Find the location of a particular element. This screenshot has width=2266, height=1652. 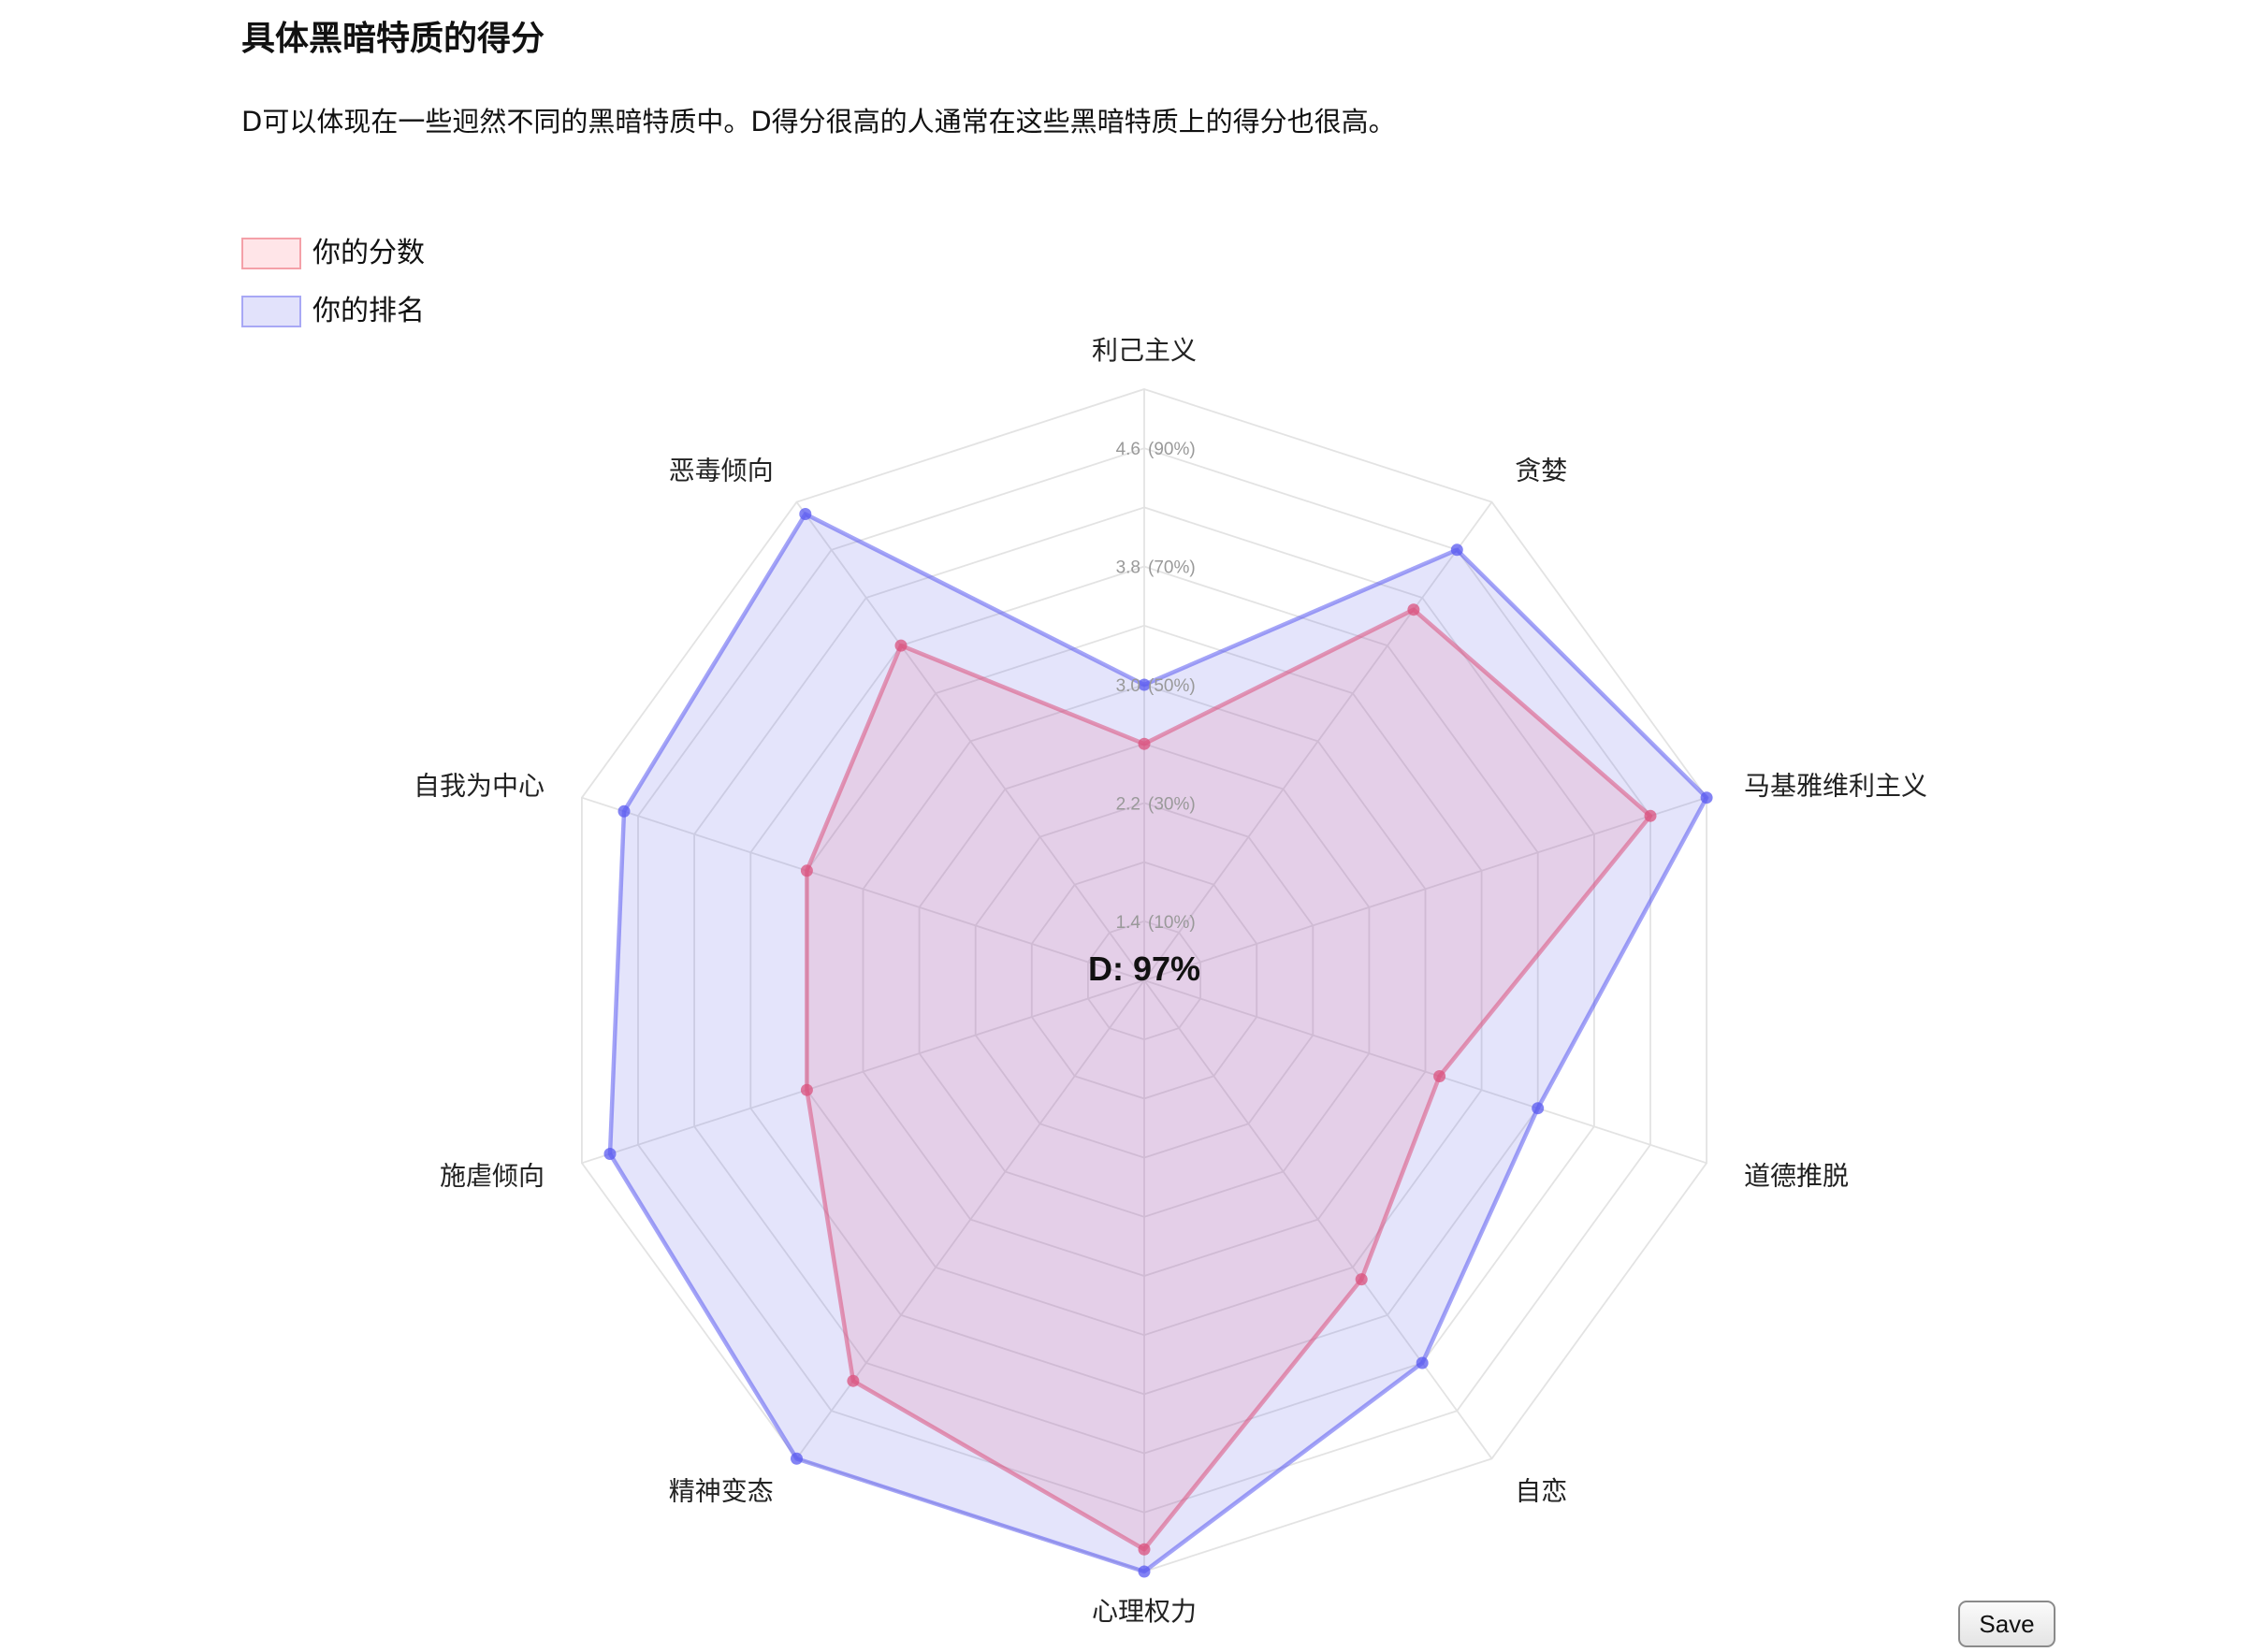

legend-item-rank: 你的排名 is located at coordinates (333, 311).